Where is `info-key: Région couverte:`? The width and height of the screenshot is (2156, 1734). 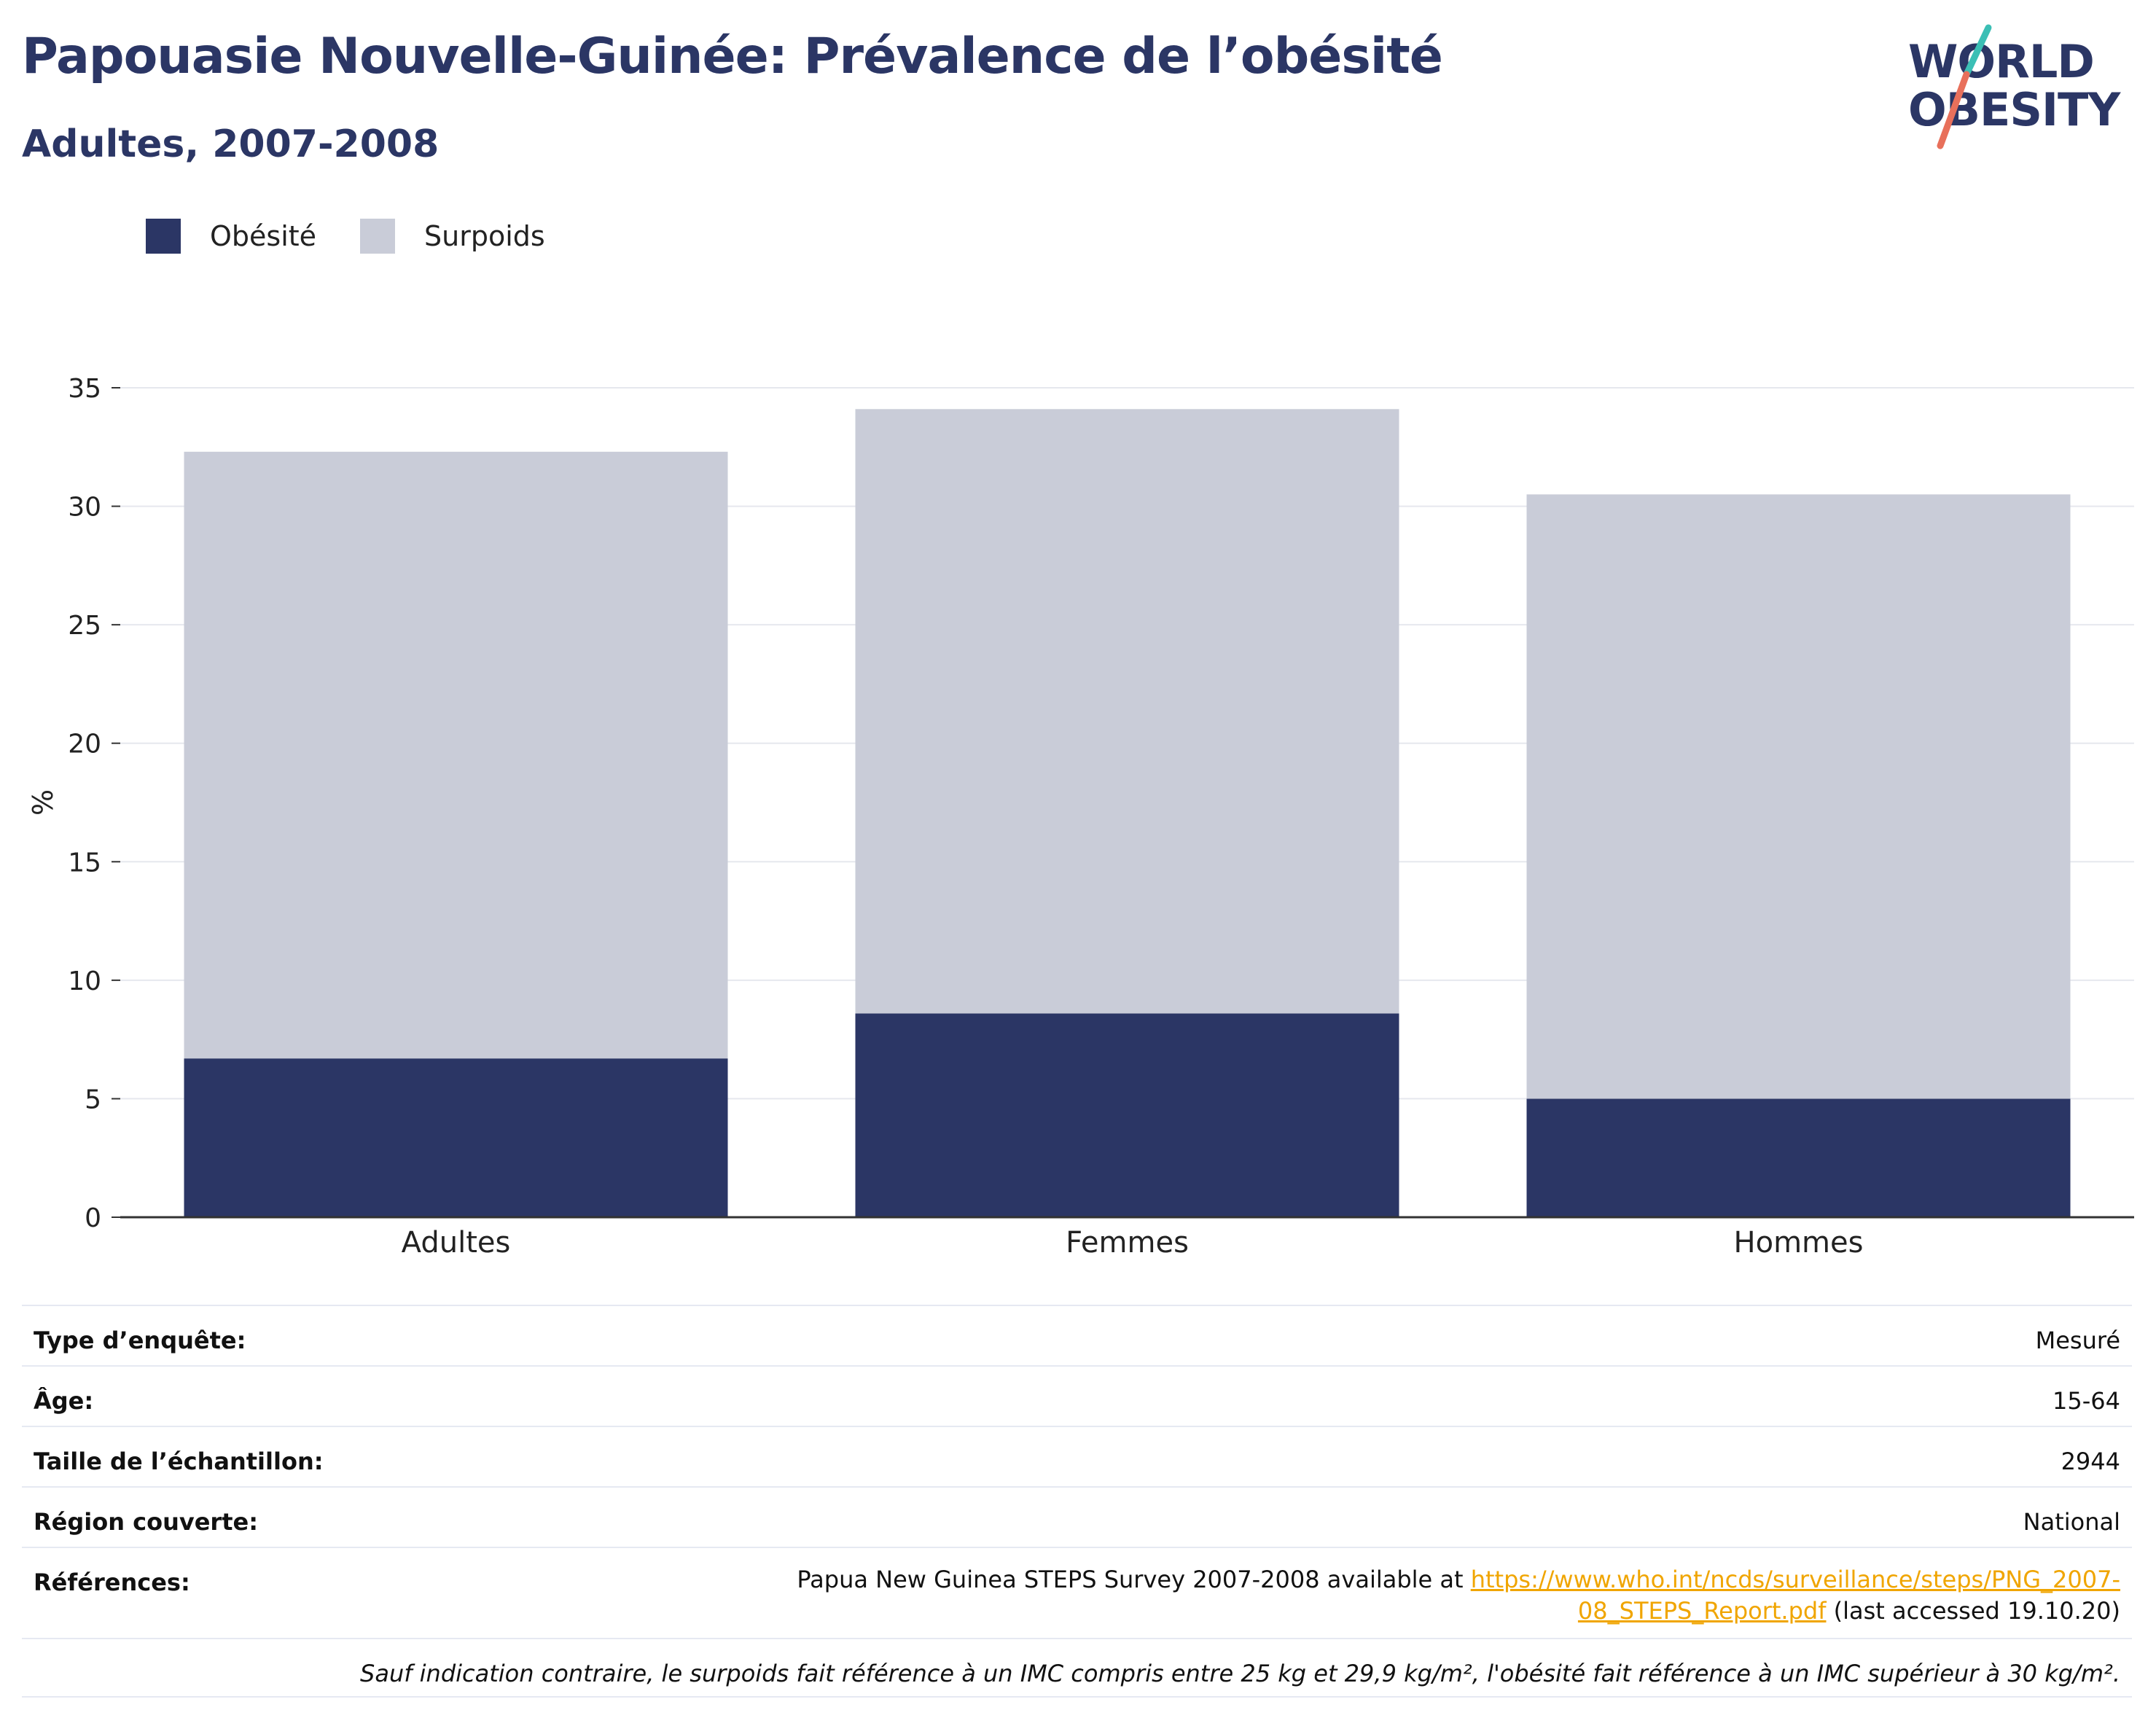 info-key: Région couverte: is located at coordinates (146, 1522).